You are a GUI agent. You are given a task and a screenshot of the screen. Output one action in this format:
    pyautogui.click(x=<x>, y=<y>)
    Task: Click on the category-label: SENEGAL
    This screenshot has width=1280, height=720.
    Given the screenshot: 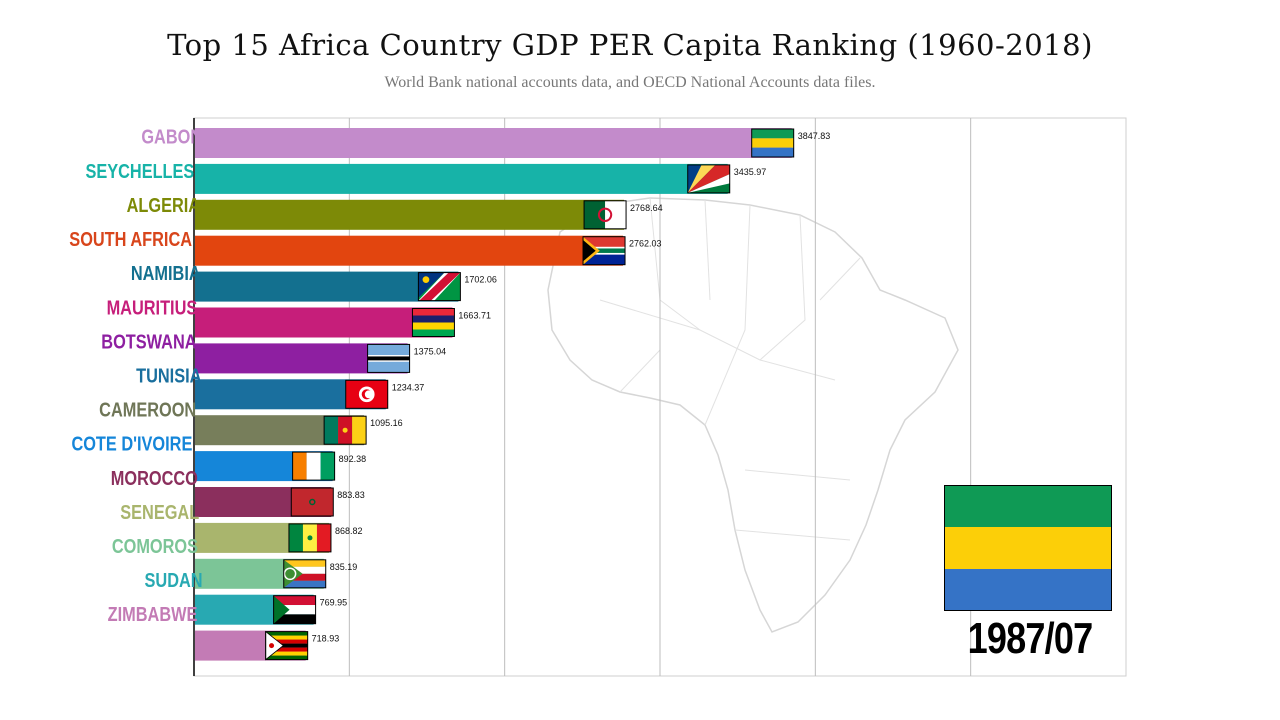 What is the action you would take?
    pyautogui.click(x=159, y=511)
    